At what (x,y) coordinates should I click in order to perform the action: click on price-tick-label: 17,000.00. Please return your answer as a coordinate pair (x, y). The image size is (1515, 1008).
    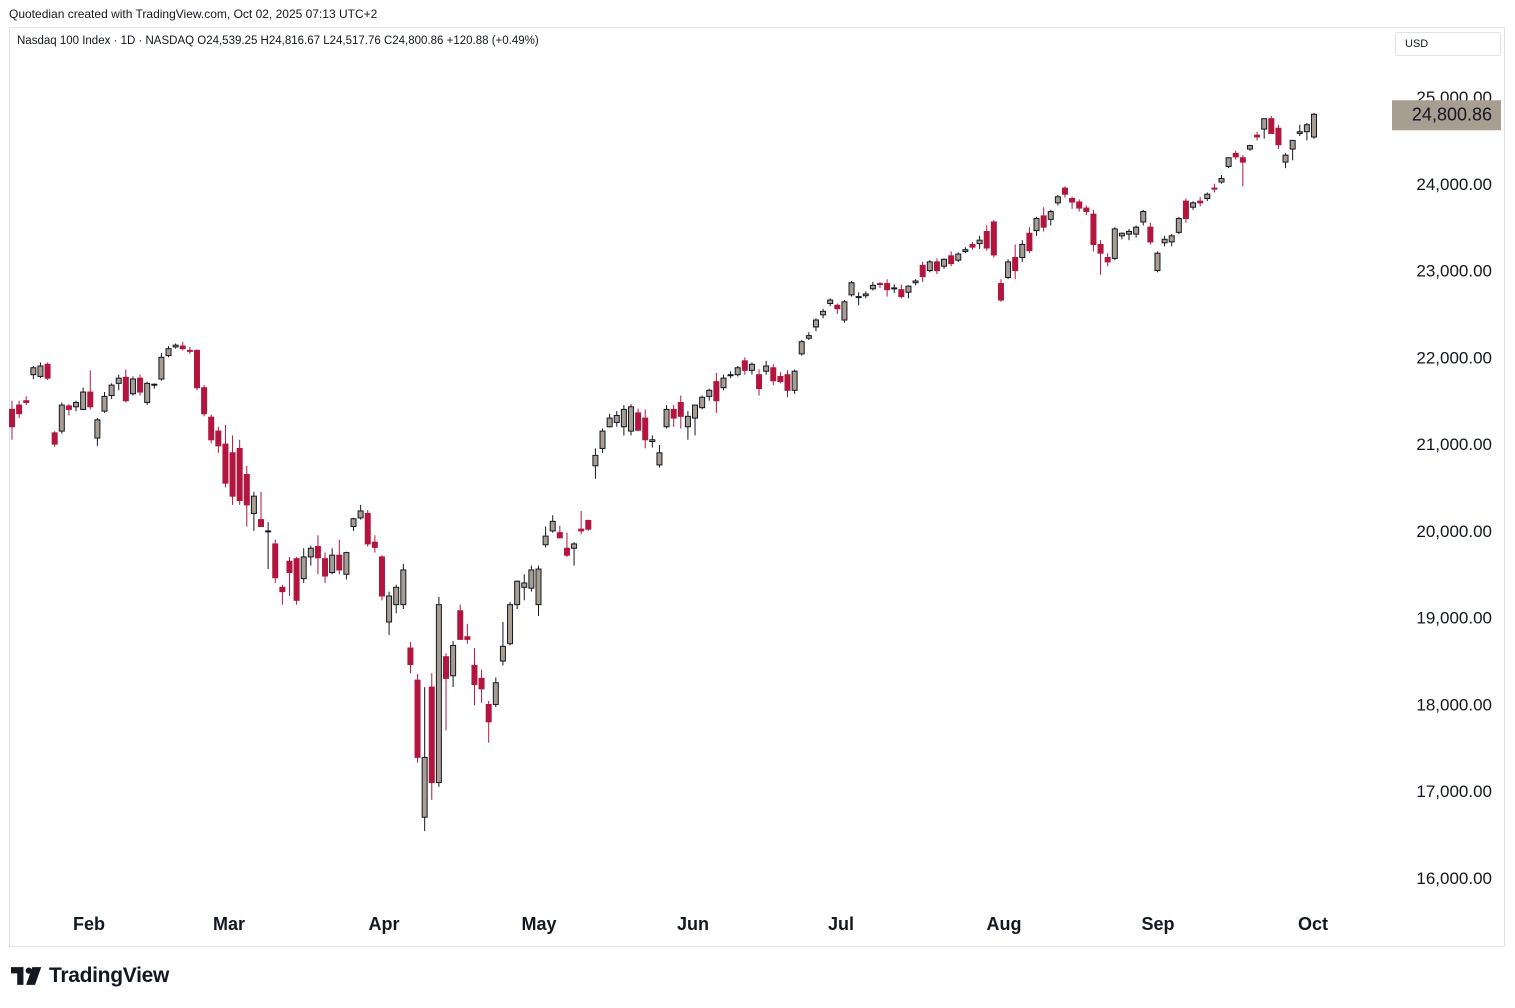
    Looking at the image, I should click on (1454, 791).